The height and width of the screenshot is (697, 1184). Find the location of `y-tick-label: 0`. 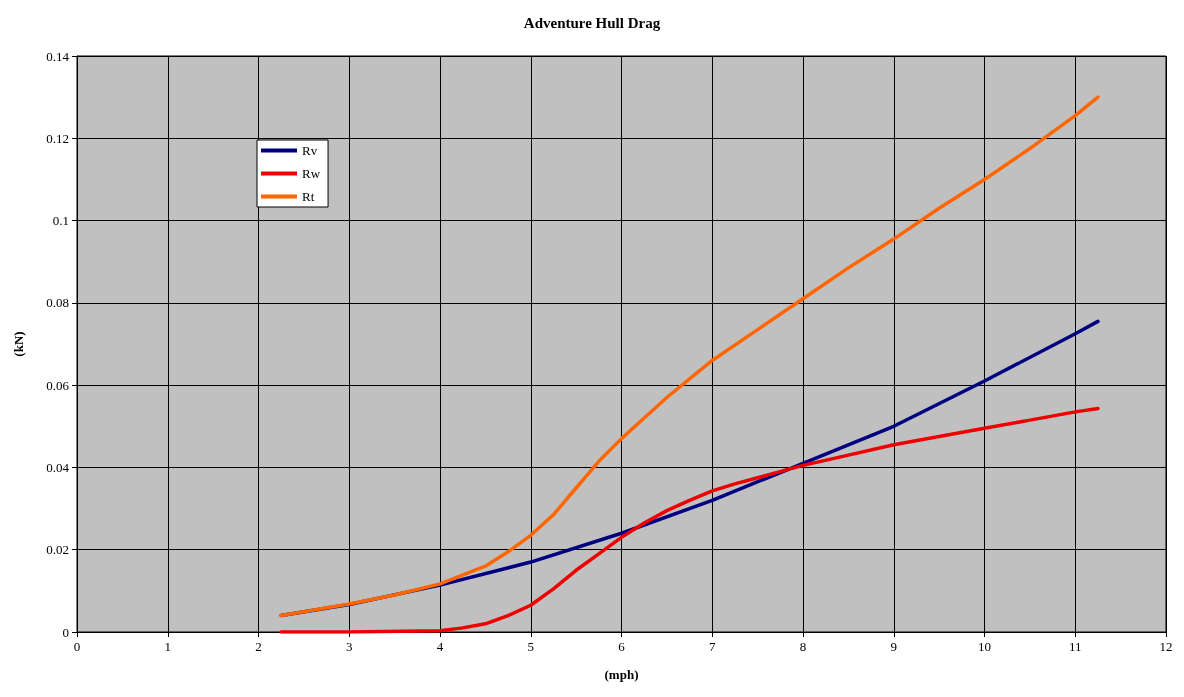

y-tick-label: 0 is located at coordinates (65, 632).